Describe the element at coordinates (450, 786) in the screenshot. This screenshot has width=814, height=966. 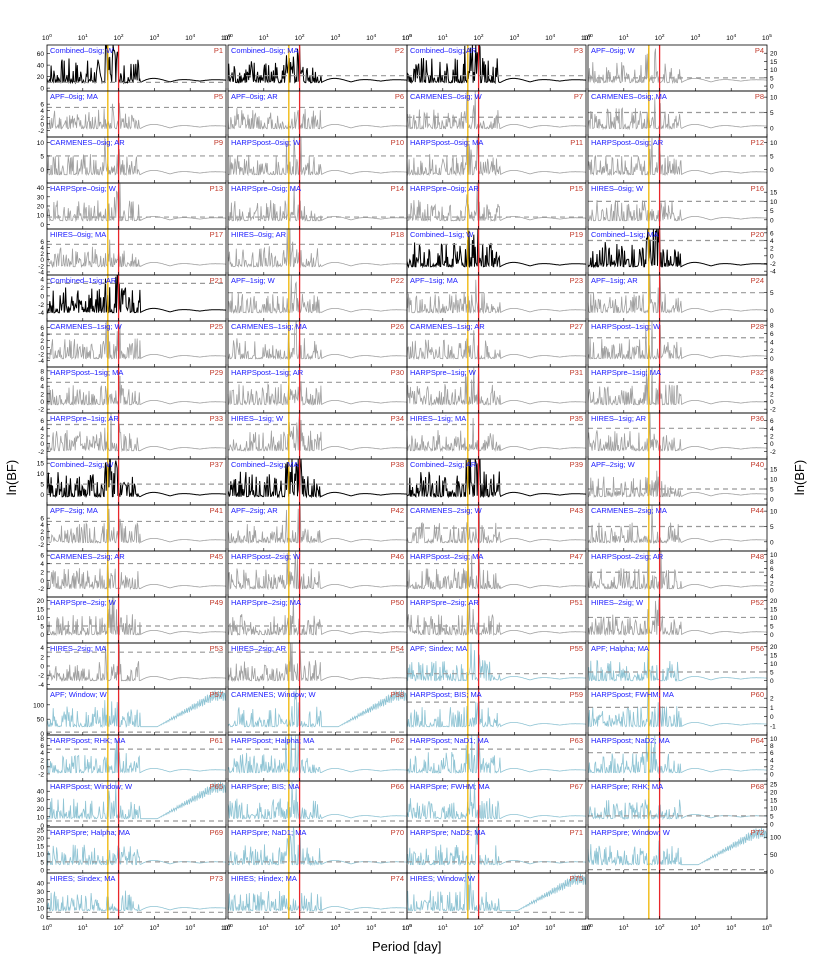
I see `panel-title-P67: HARPSpre; FWHM; MA` at that location.